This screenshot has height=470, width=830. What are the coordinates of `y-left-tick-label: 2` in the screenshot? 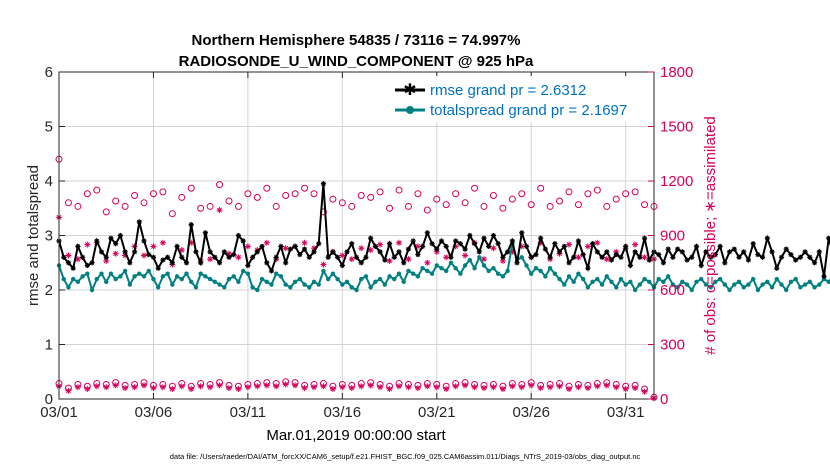 It's located at (49, 290).